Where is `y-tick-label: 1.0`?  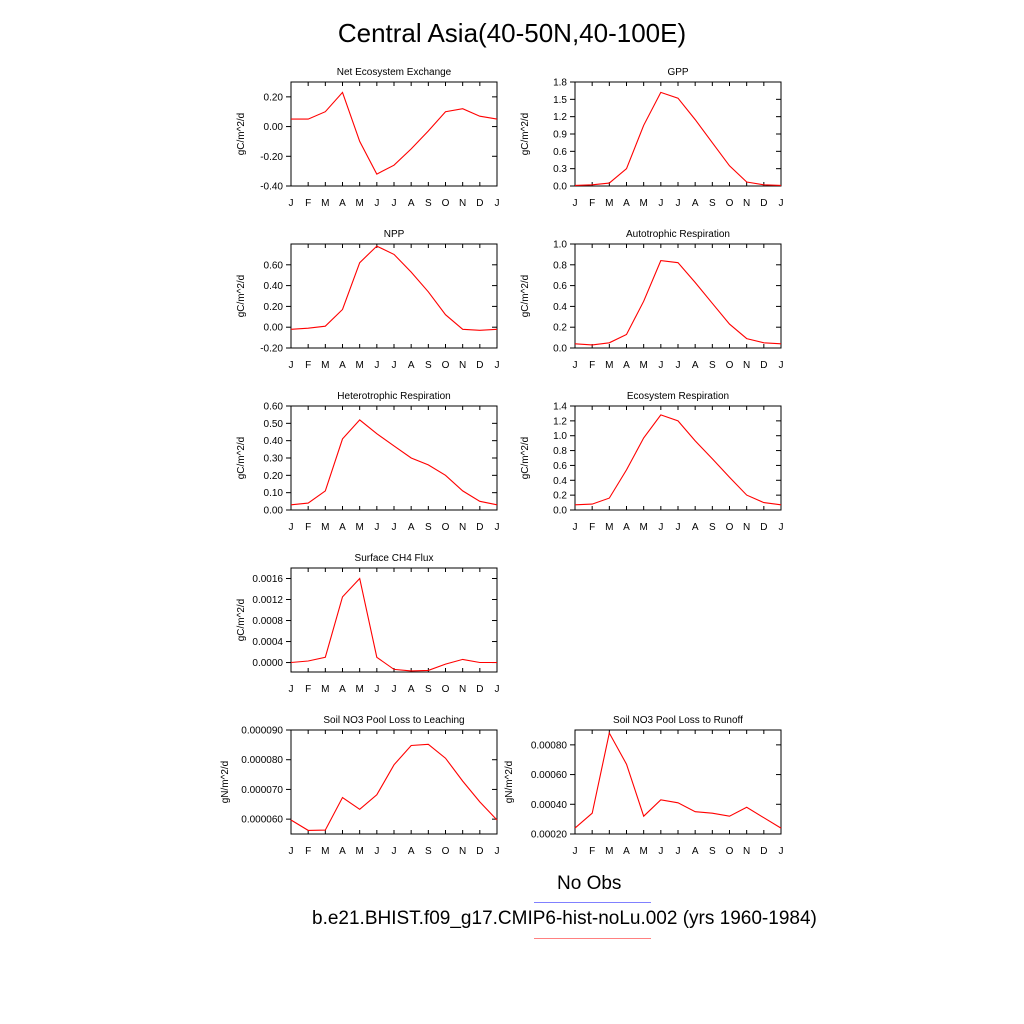
y-tick-label: 1.0 is located at coordinates (560, 245).